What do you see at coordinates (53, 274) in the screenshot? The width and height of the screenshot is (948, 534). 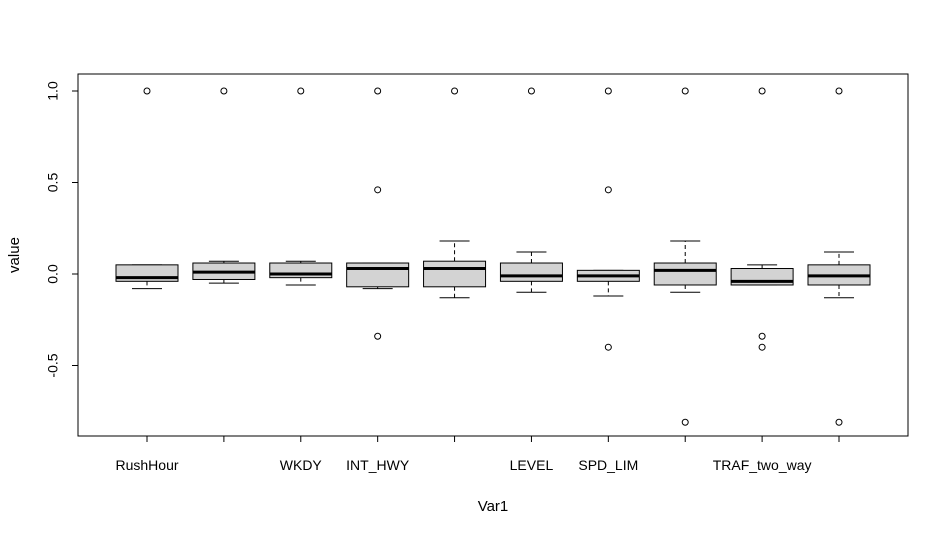 I see `y-tick-label: 0.0` at bounding box center [53, 274].